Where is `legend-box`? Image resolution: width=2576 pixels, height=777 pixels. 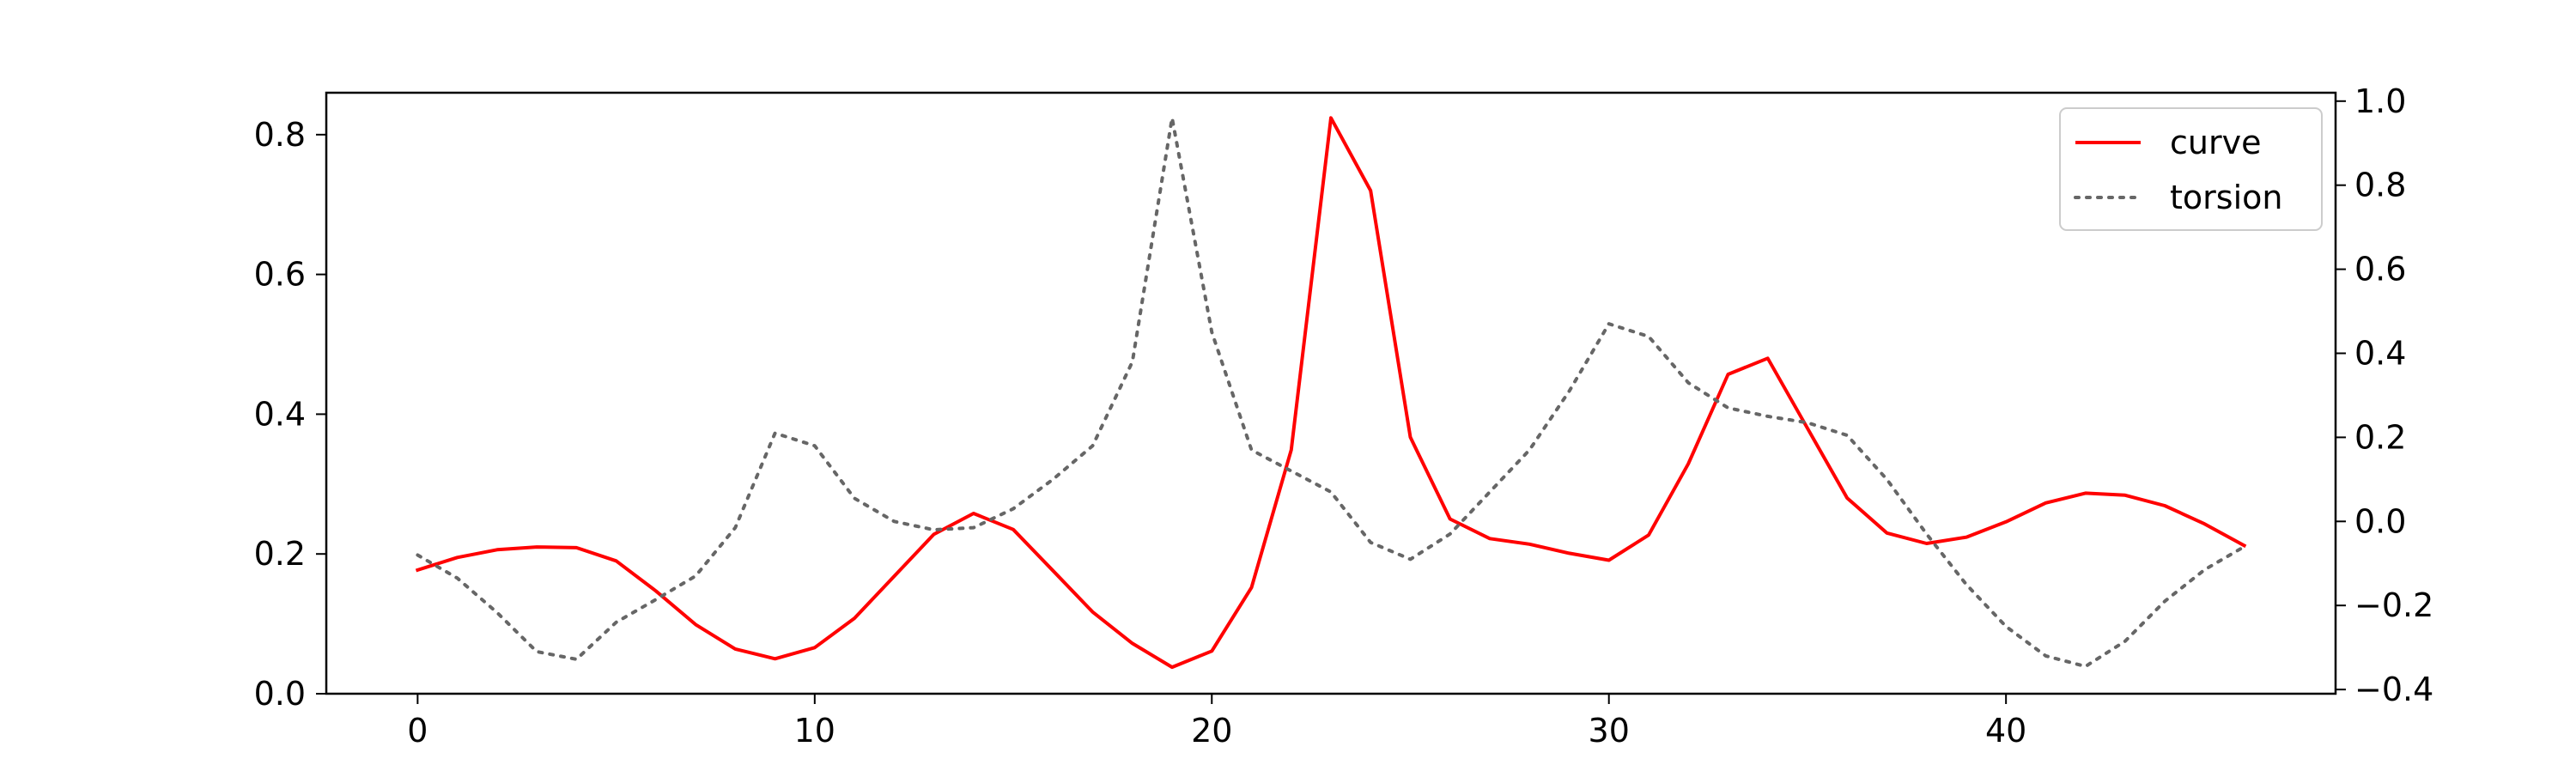 legend-box is located at coordinates (2191, 169).